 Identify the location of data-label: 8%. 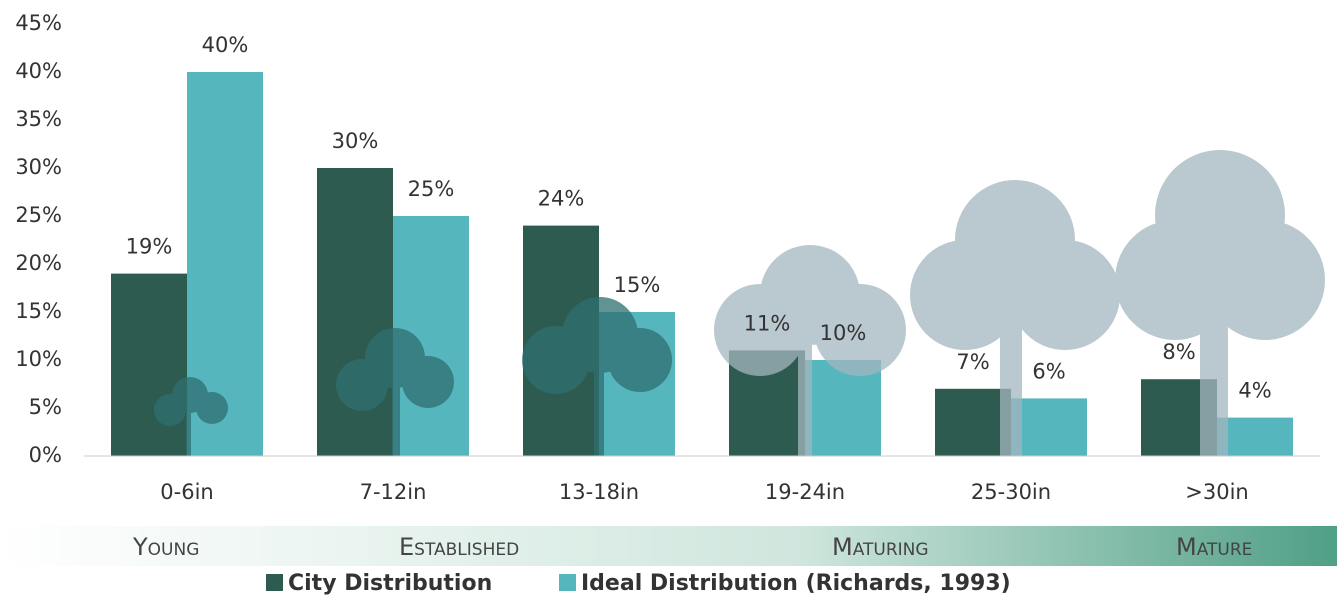
(1178, 352).